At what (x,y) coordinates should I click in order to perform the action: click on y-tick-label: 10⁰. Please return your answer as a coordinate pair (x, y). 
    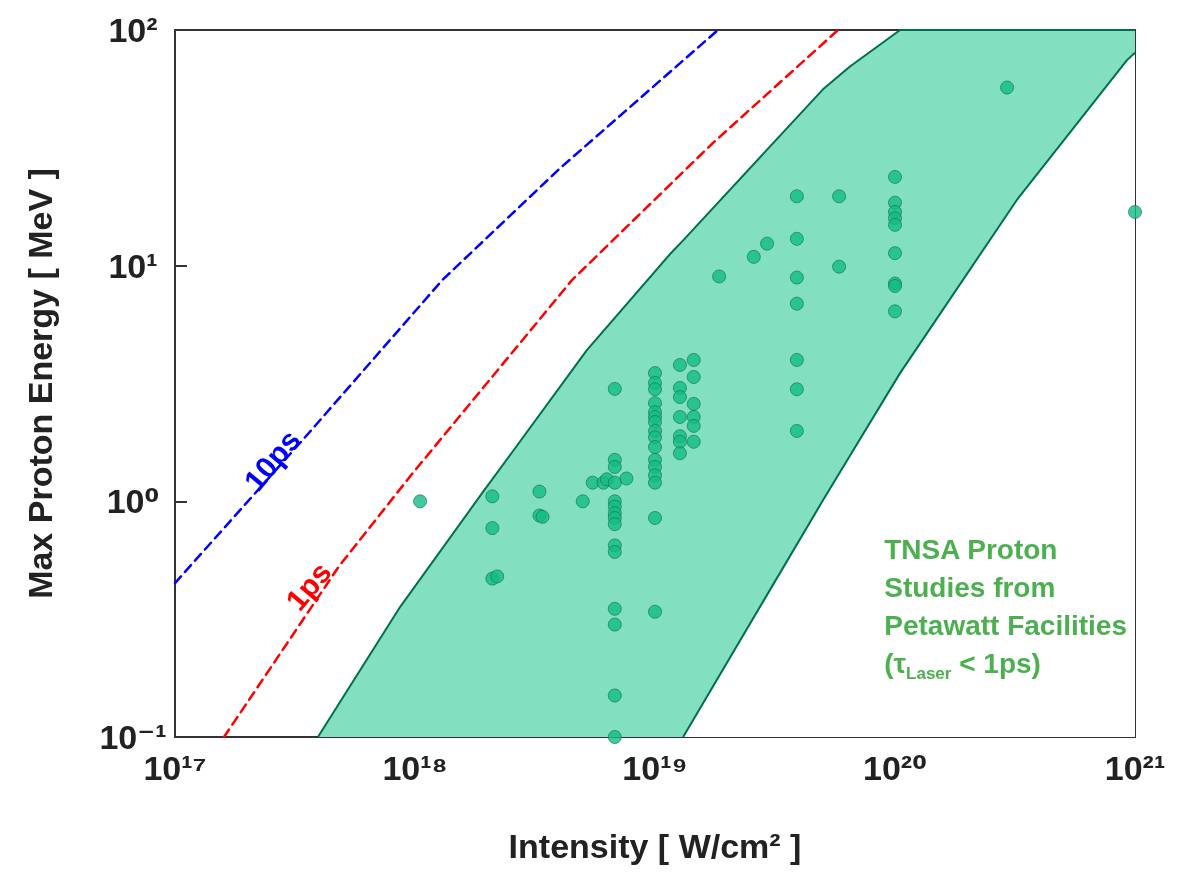
    Looking at the image, I should click on (133, 501).